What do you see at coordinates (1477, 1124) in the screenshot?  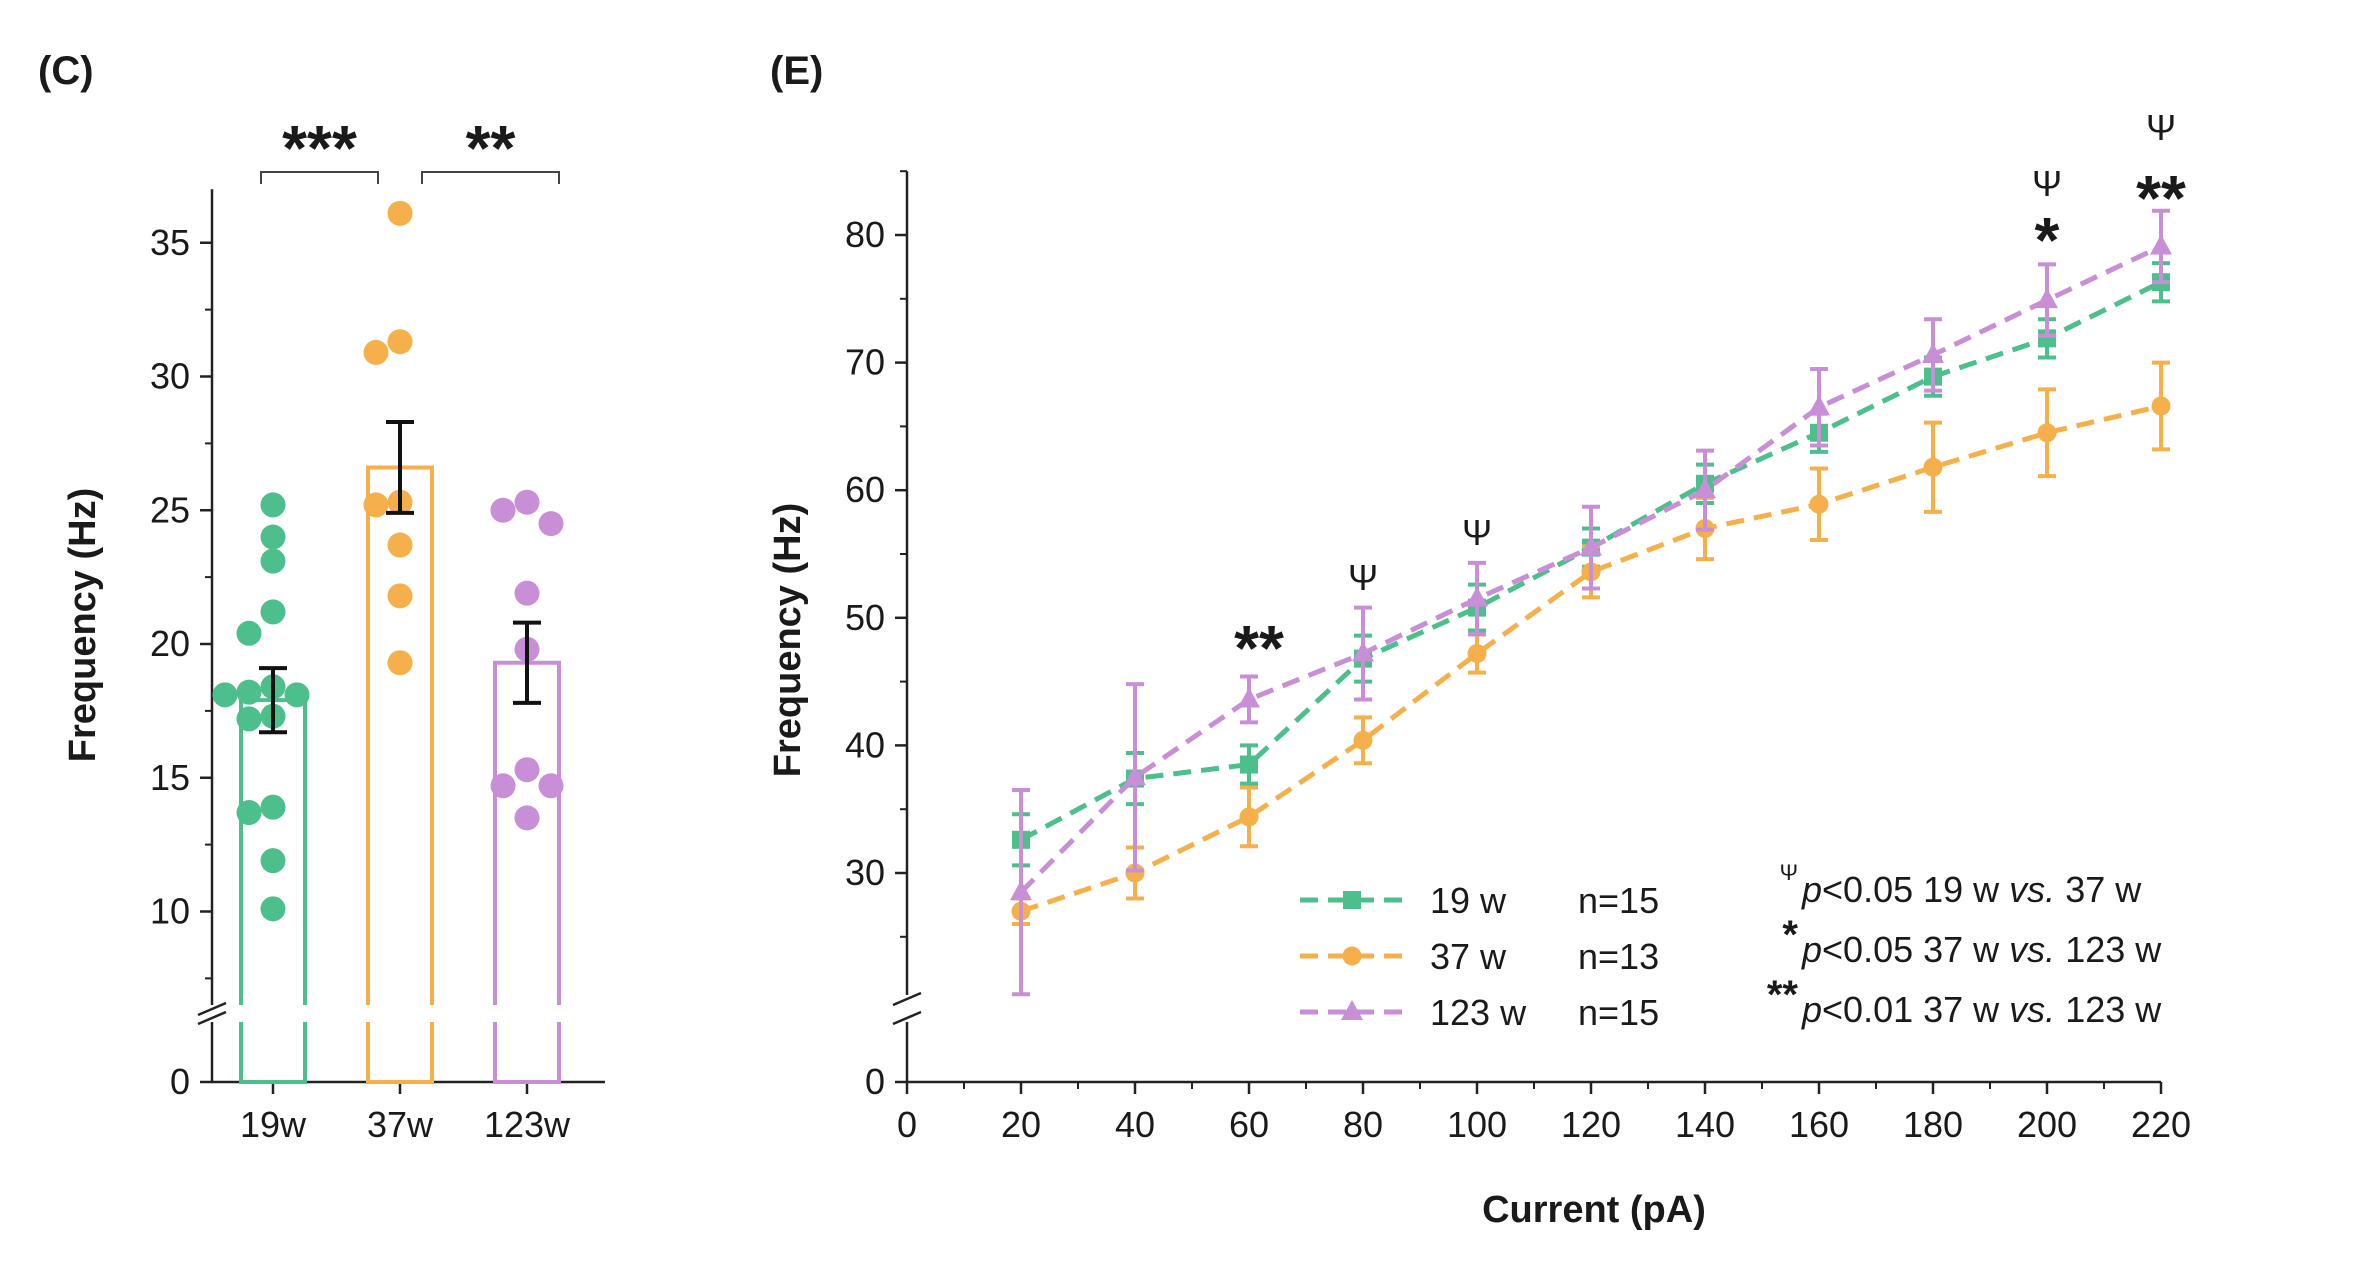 I see `e-x-tick-label: 100` at bounding box center [1477, 1124].